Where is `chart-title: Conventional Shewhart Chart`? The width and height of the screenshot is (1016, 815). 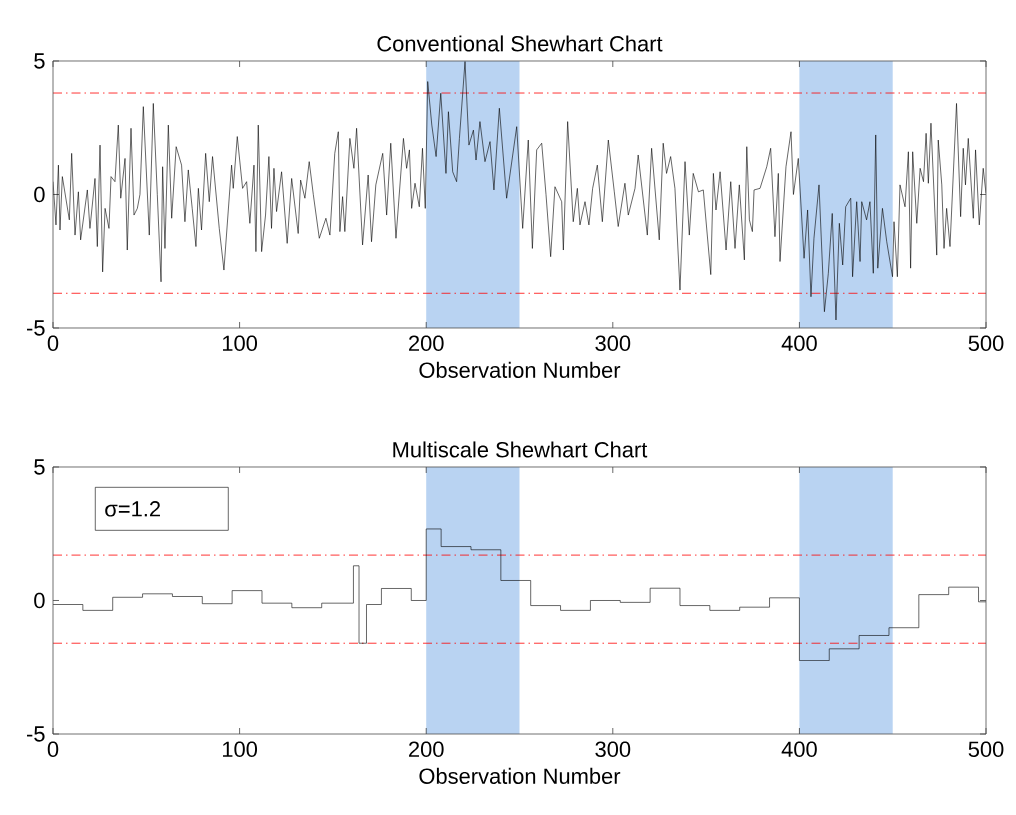 chart-title: Conventional Shewhart Chart is located at coordinates (520, 43).